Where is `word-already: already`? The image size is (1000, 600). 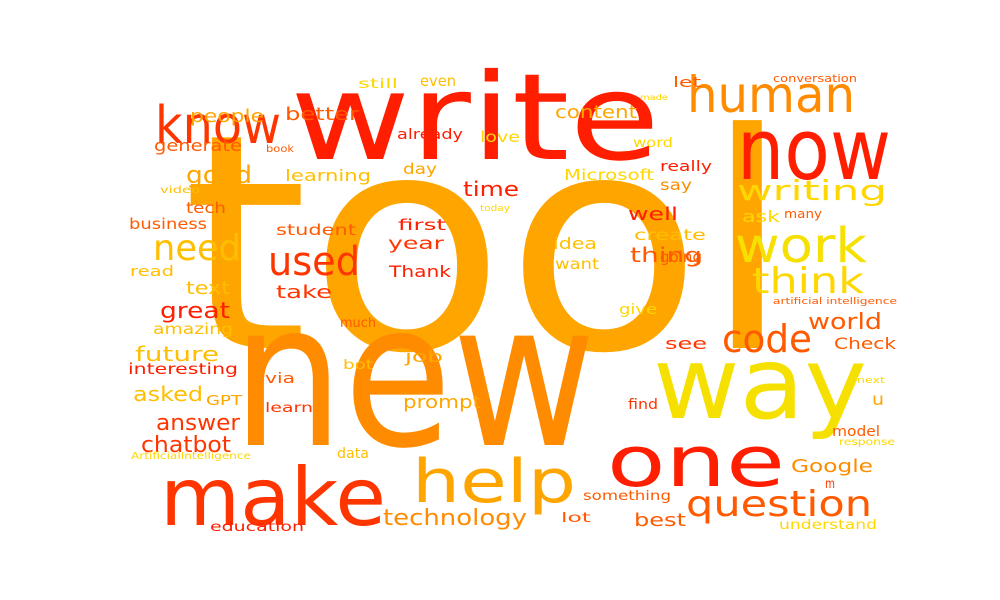 word-already: already is located at coordinates (430, 135).